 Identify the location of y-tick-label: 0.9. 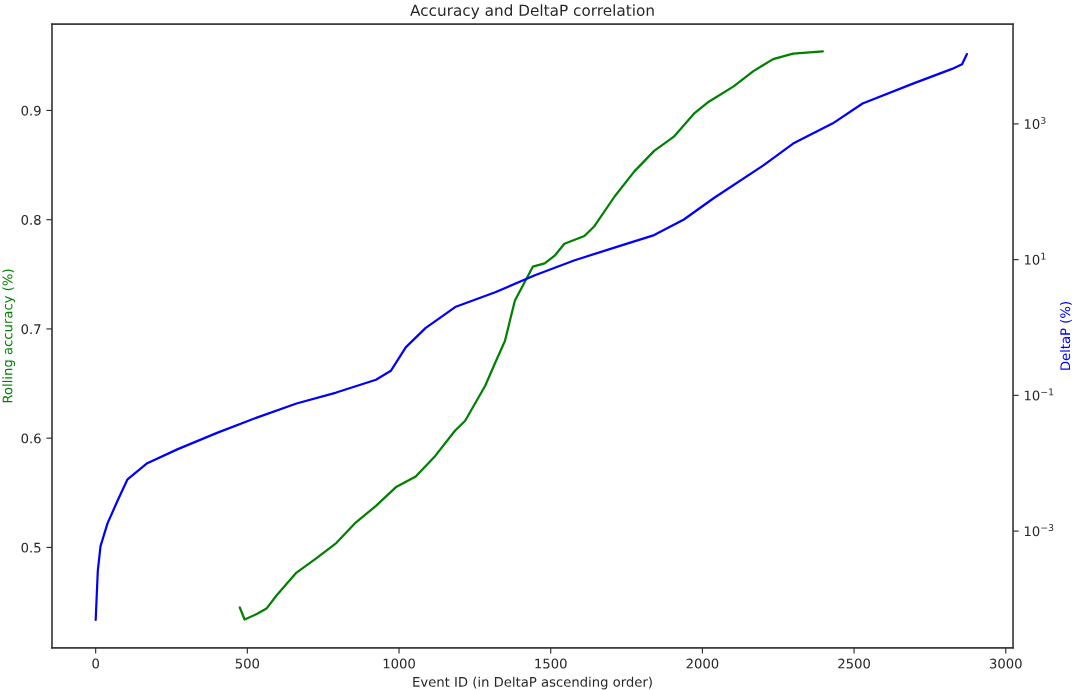
(31, 110).